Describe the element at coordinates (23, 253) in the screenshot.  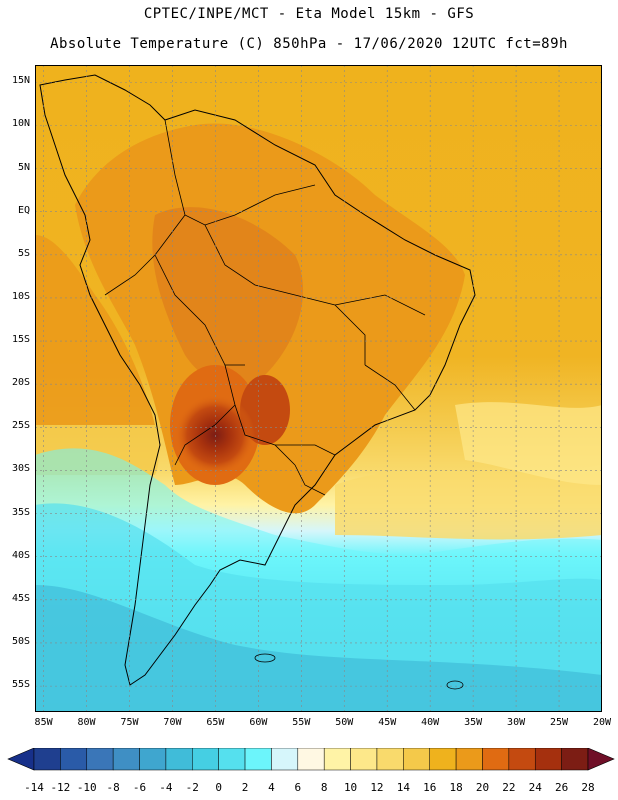
I see `lat-label: 5S` at that location.